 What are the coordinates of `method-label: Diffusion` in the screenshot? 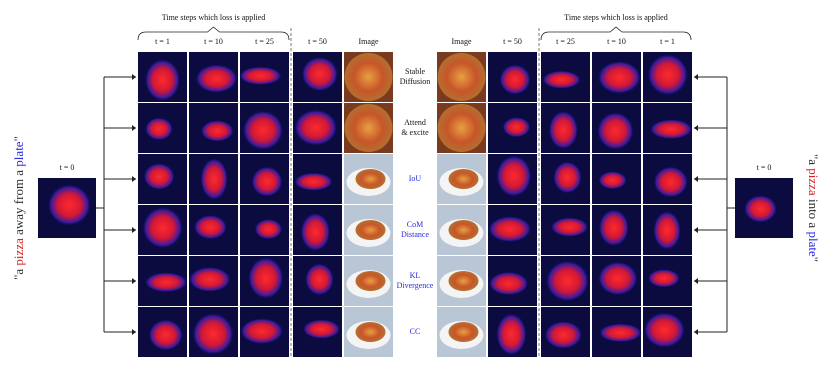 It's located at (415, 81).